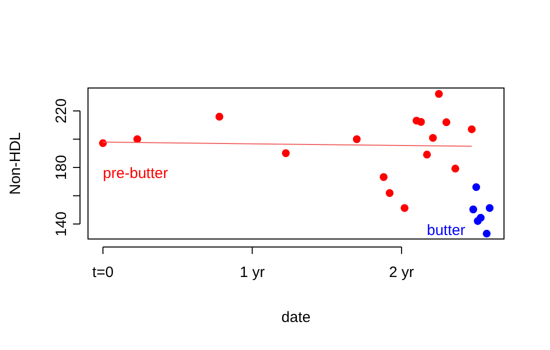  I want to click on x-axis-title: date, so click(296, 317).